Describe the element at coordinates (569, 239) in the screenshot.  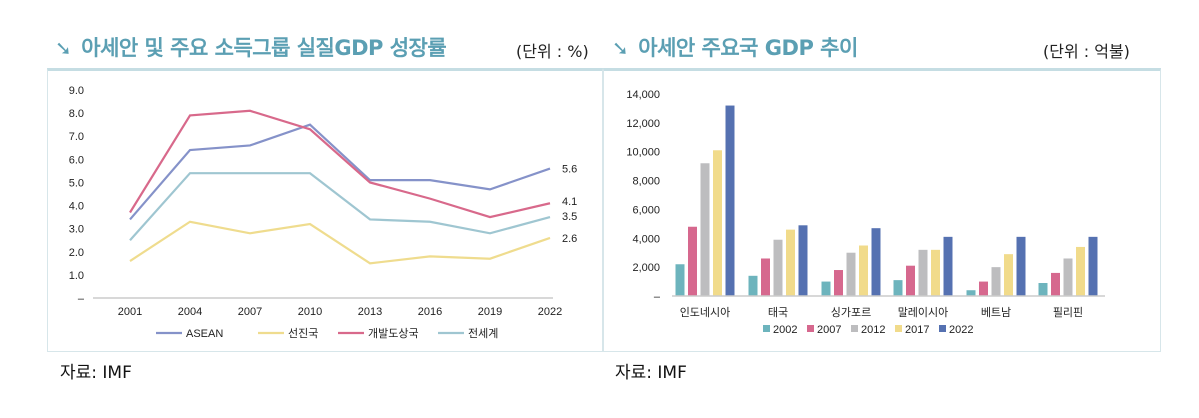
I see `end-value-label: 2.6` at that location.